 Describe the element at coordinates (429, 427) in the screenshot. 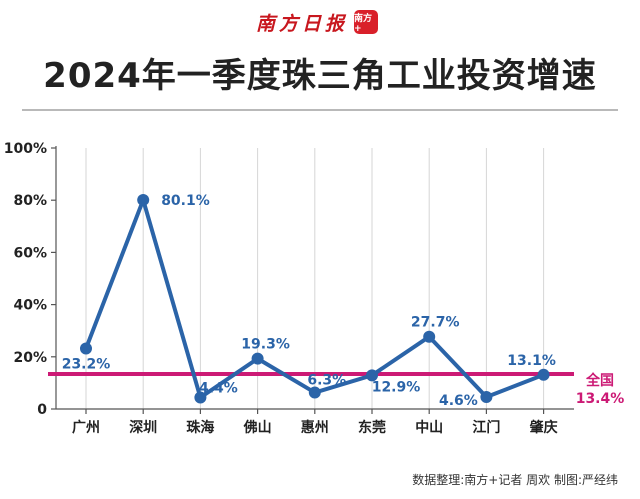

I see `x-tick-label: 中山` at that location.